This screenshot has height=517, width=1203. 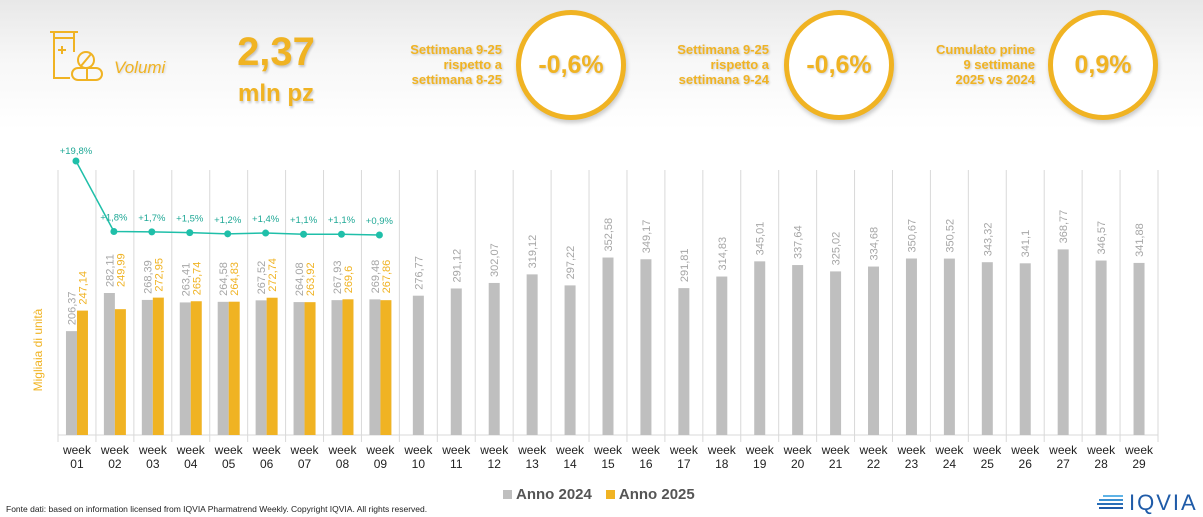 What do you see at coordinates (722, 457) in the screenshot?
I see `x-tick-label: week 18` at bounding box center [722, 457].